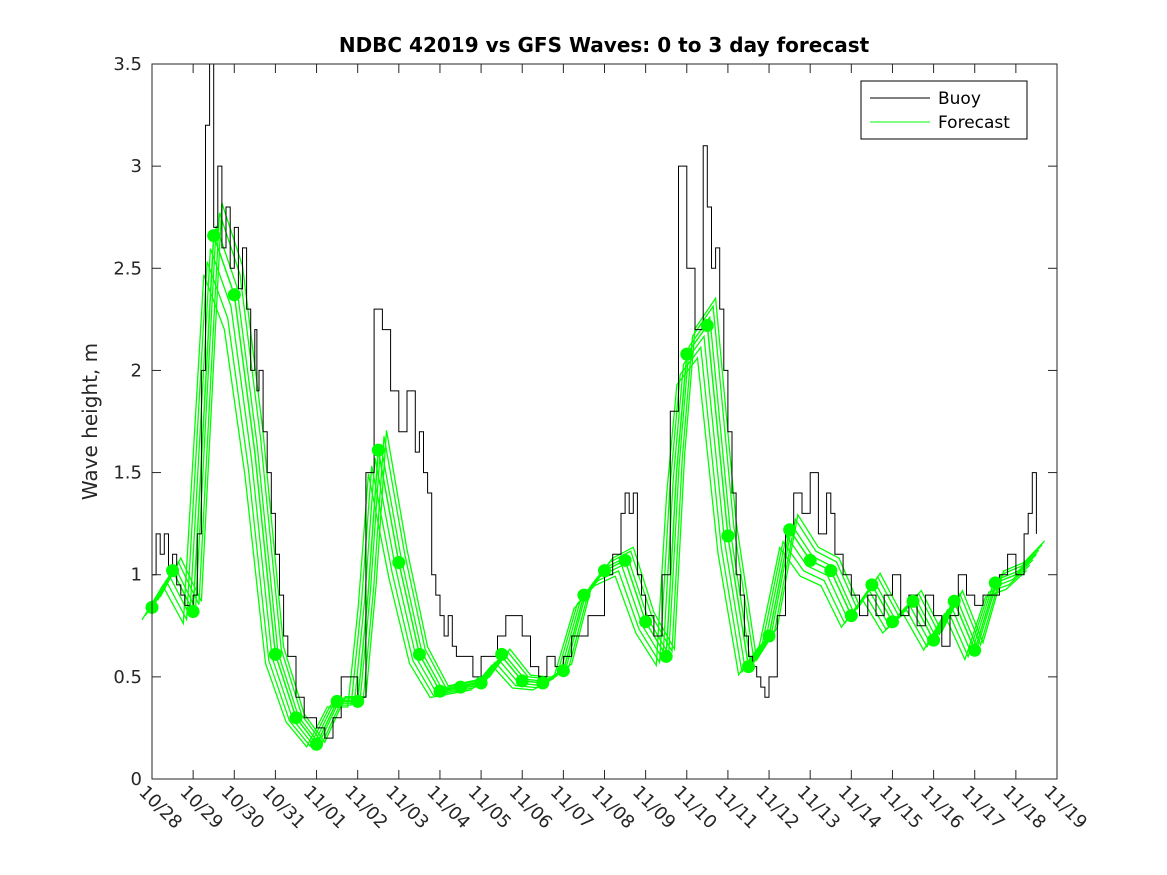  Describe the element at coordinates (136, 779) in the screenshot. I see `y-tick-label-0: 0` at that location.